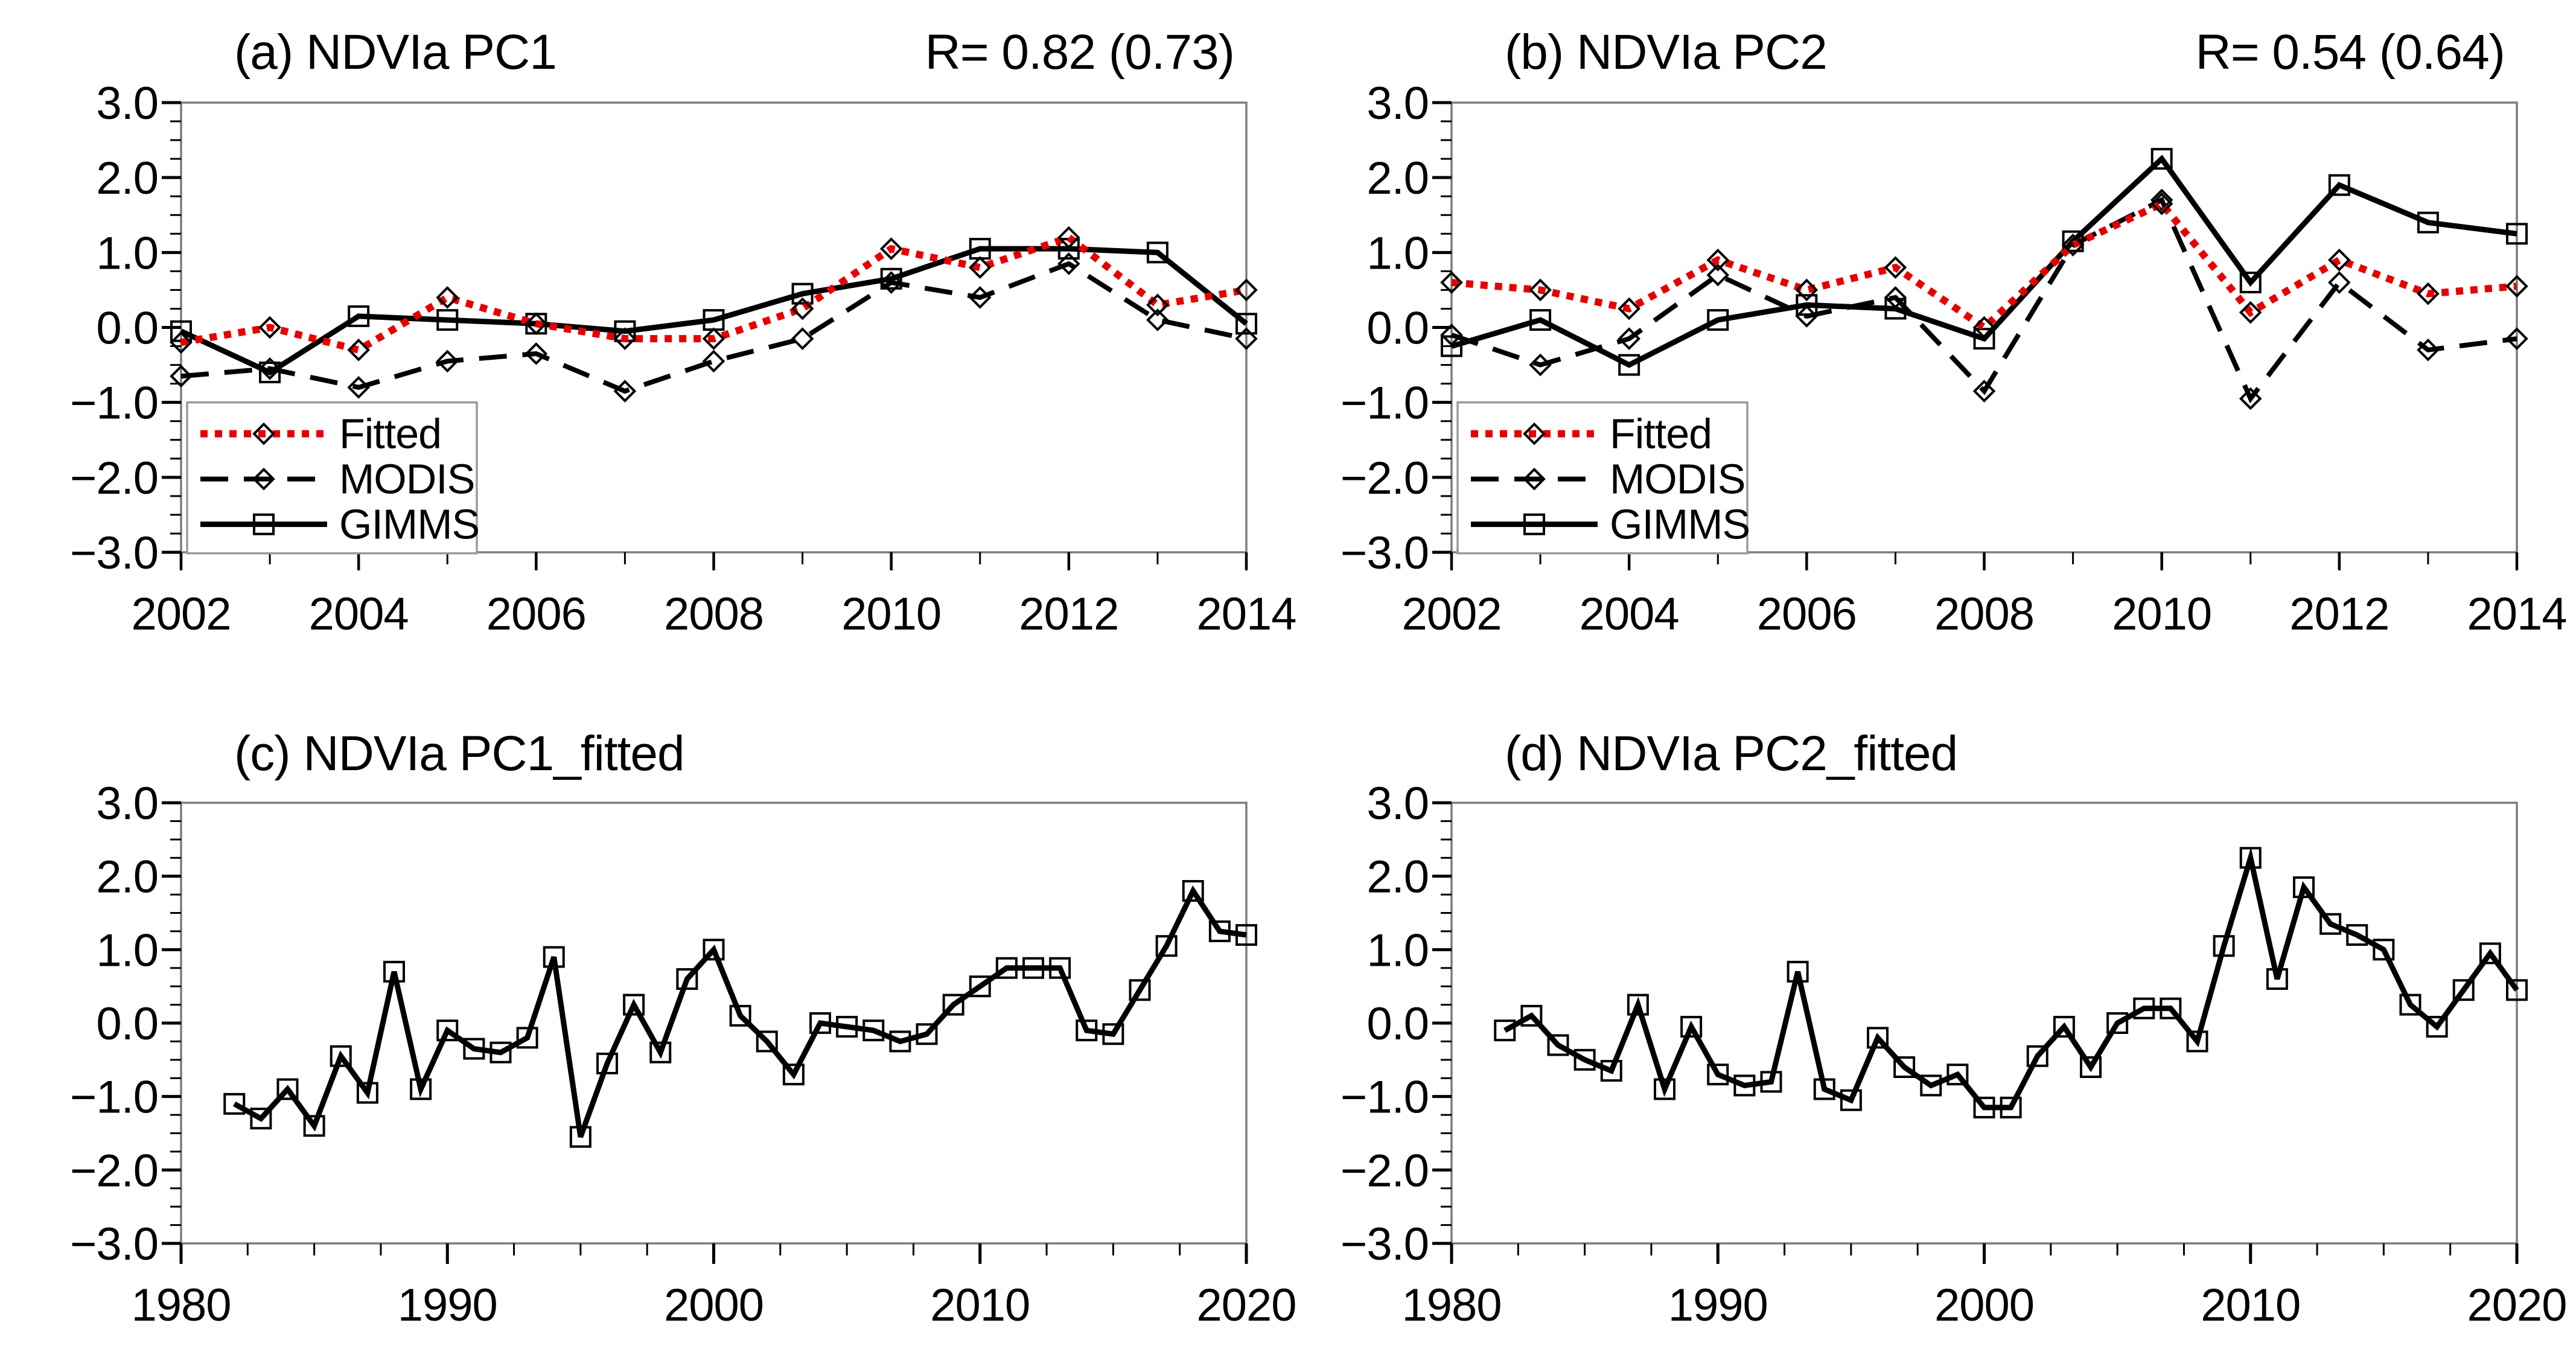 This screenshot has height=1346, width=2576. What do you see at coordinates (1984, 299) in the screenshot?
I see `series-modis` at bounding box center [1984, 299].